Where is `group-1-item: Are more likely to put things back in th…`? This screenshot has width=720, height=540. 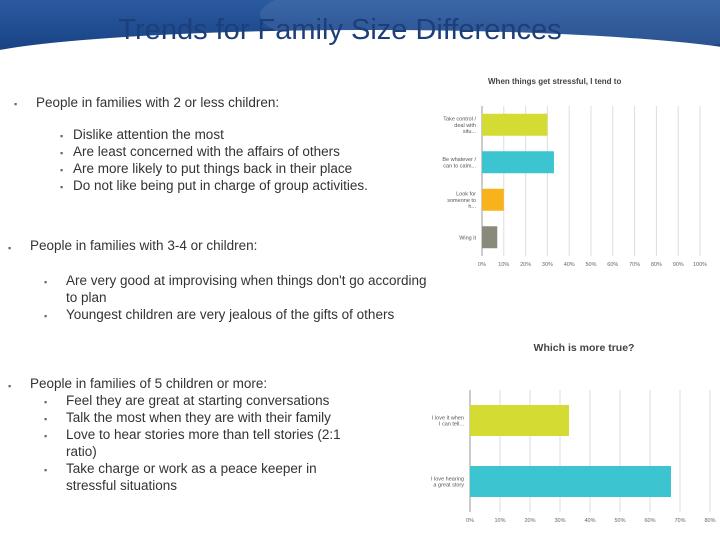 group-1-item: Are more likely to put things back in th… is located at coordinates (213, 168).